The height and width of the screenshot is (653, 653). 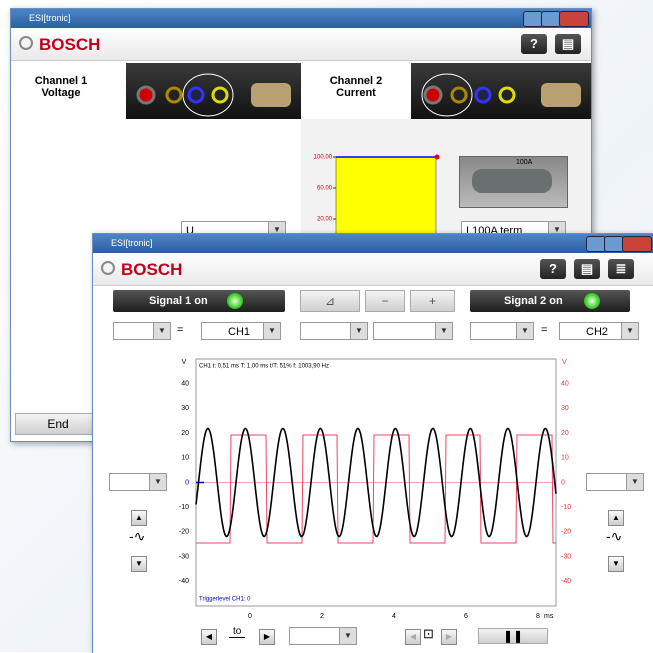 I want to click on y2-tick-label: -30, so click(x=566, y=556).